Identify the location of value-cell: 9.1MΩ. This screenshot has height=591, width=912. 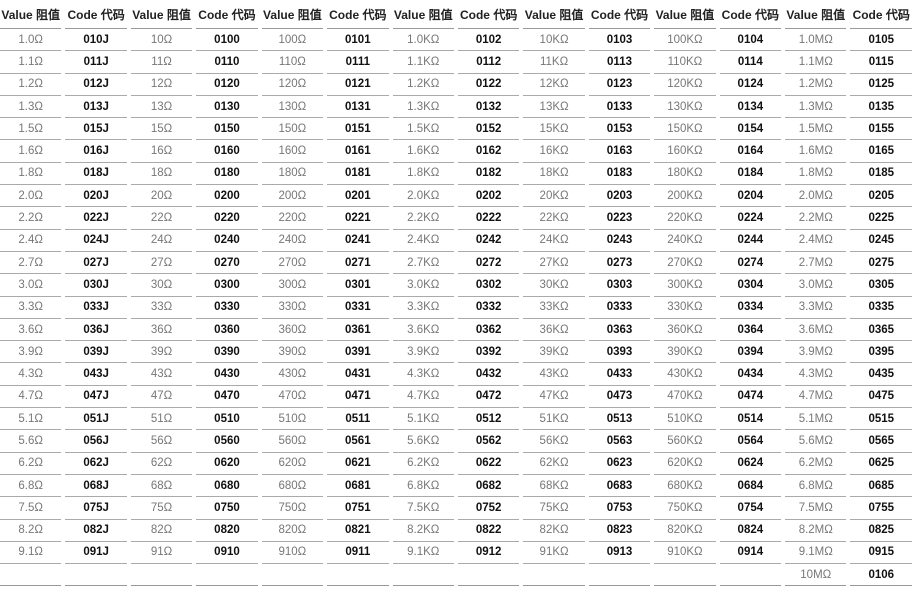
(816, 553).